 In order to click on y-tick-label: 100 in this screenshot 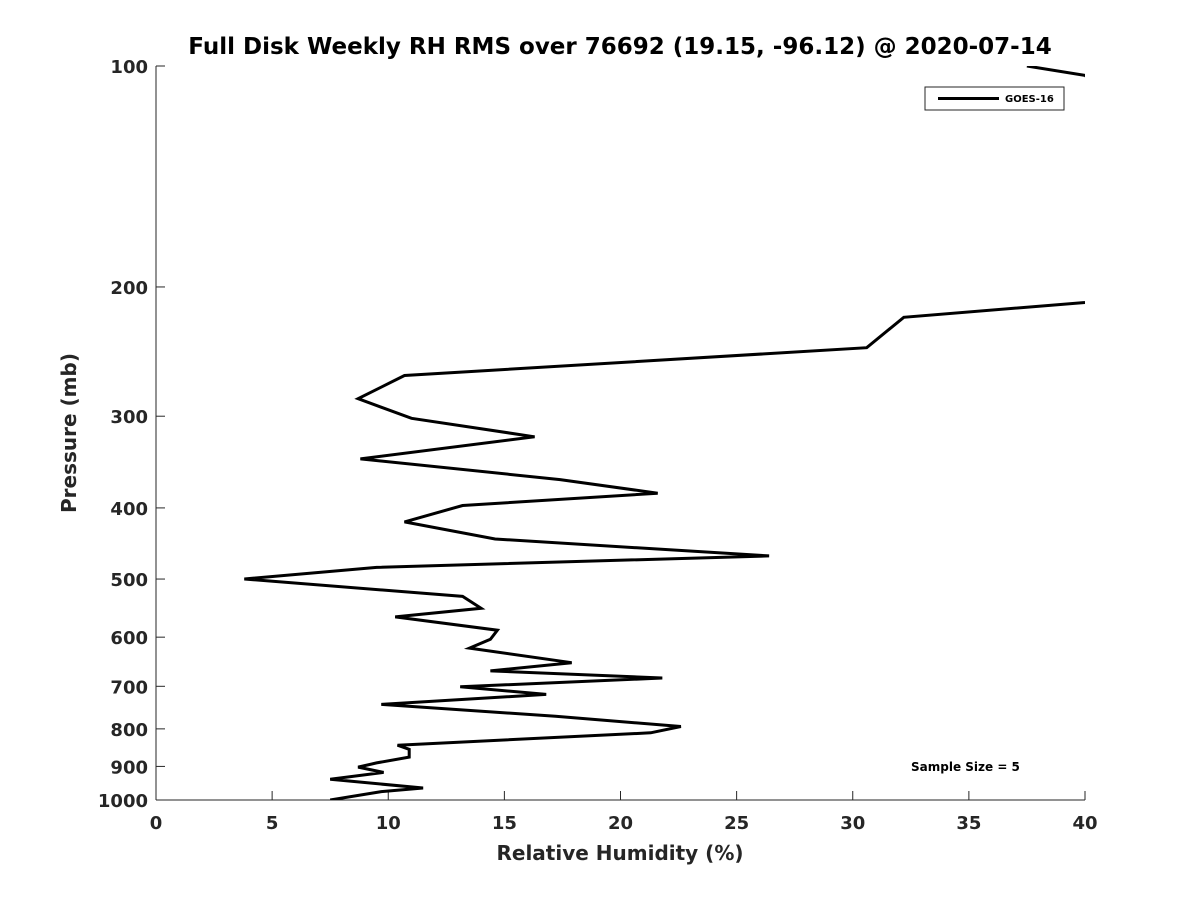, I will do `click(129, 67)`.